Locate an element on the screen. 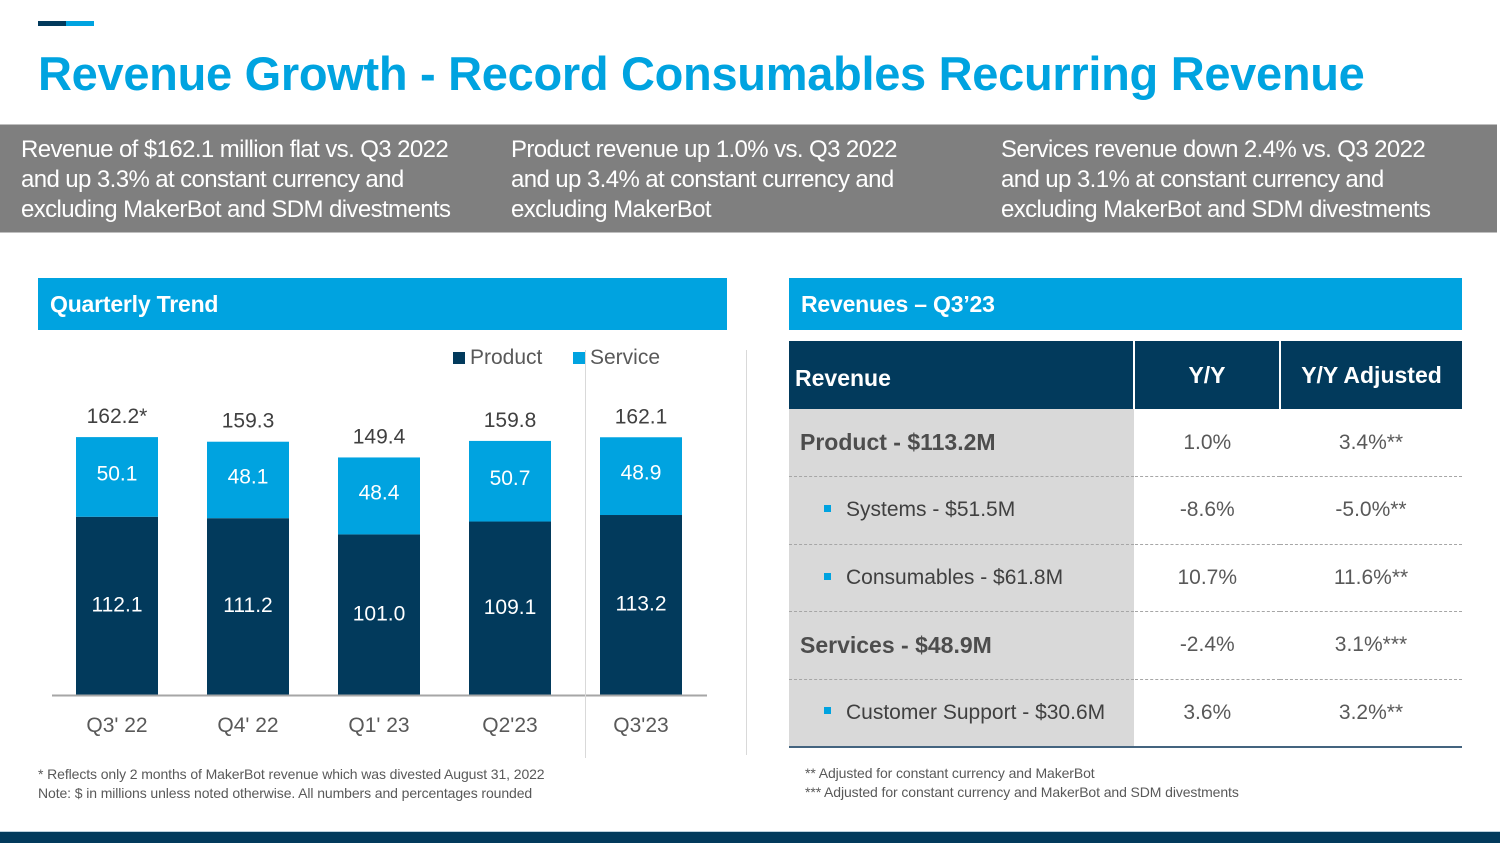  table-row: Consumables - $61.8M 10.7% 11.6%** is located at coordinates (1125, 578).